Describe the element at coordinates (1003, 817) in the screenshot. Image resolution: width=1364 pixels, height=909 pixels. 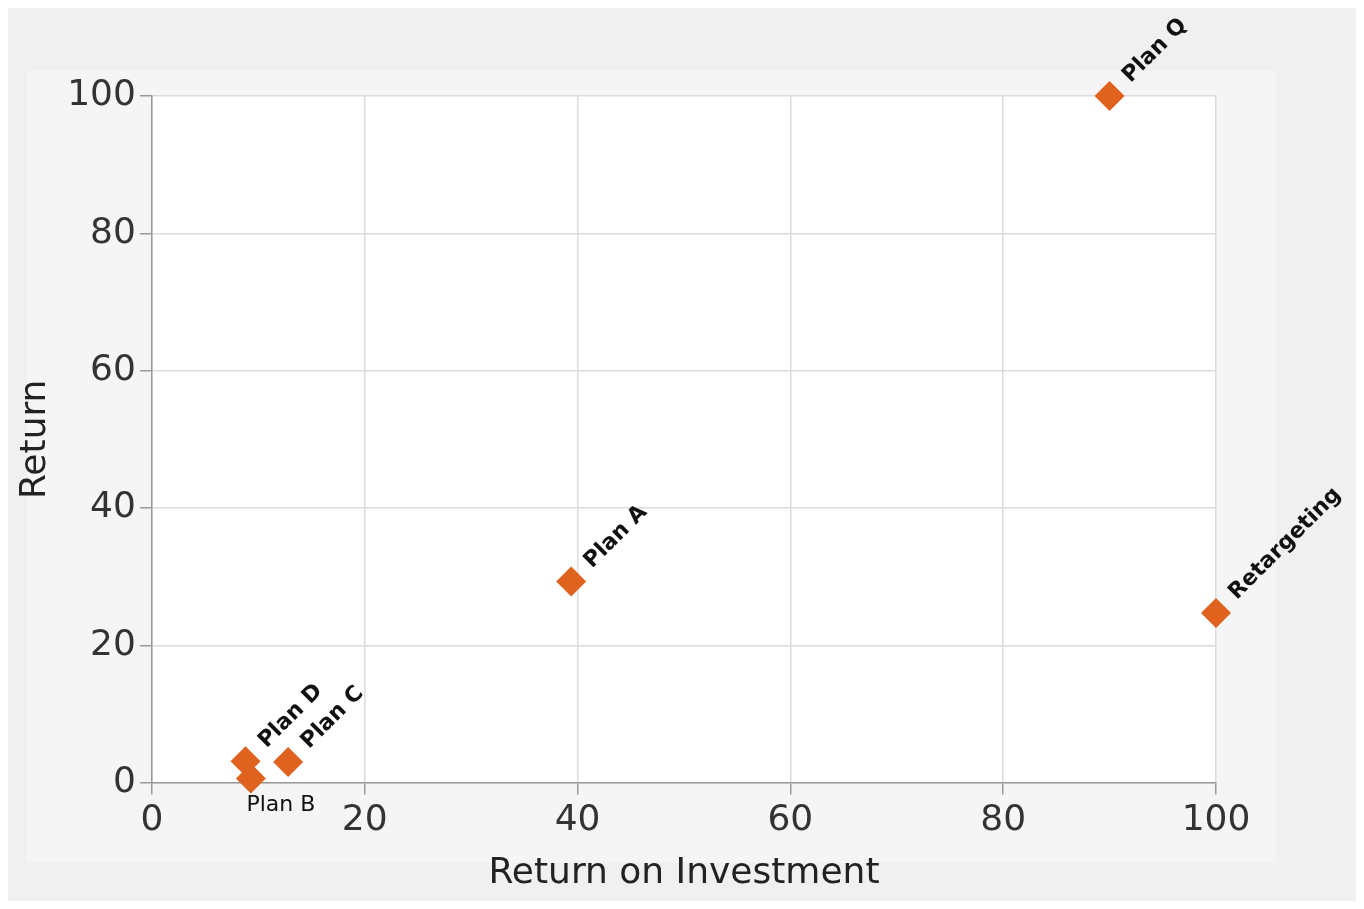
I see `x-tick-label: 80` at that location.